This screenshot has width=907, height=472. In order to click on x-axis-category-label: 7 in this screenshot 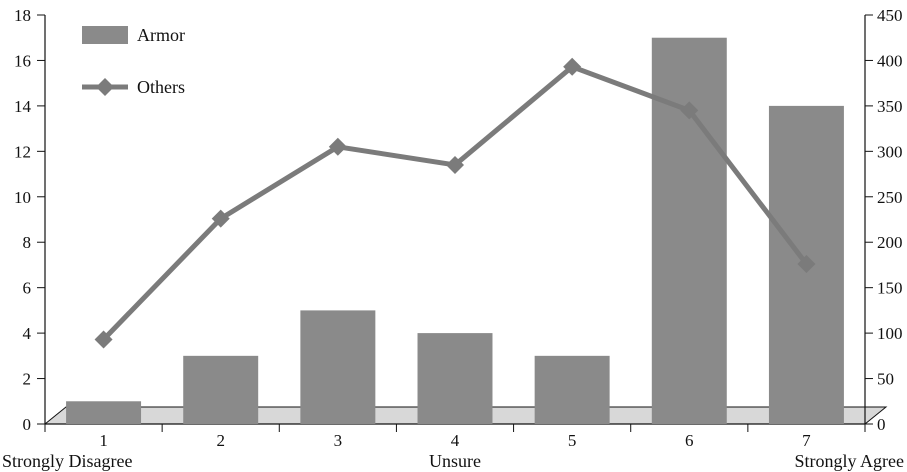, I will do `click(806, 440)`.